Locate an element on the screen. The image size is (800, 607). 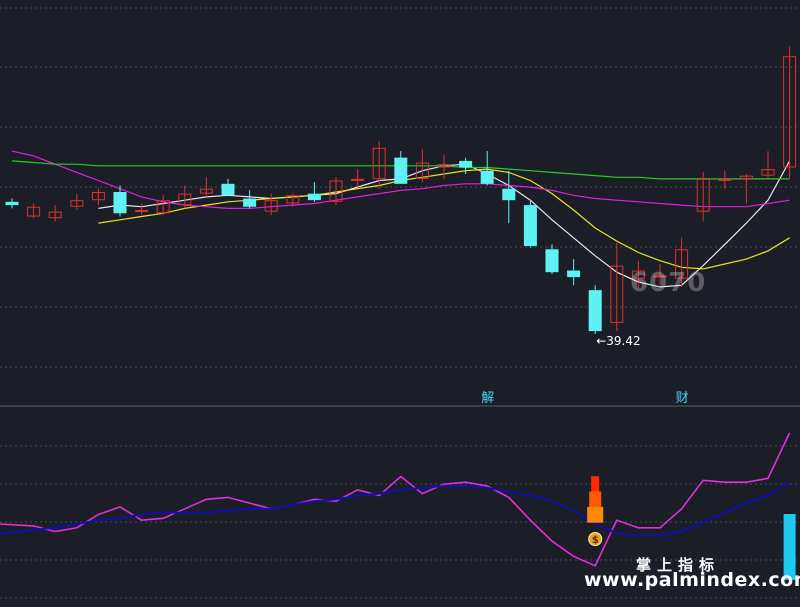
osc-line-osc_navy is located at coordinates (395, 509).